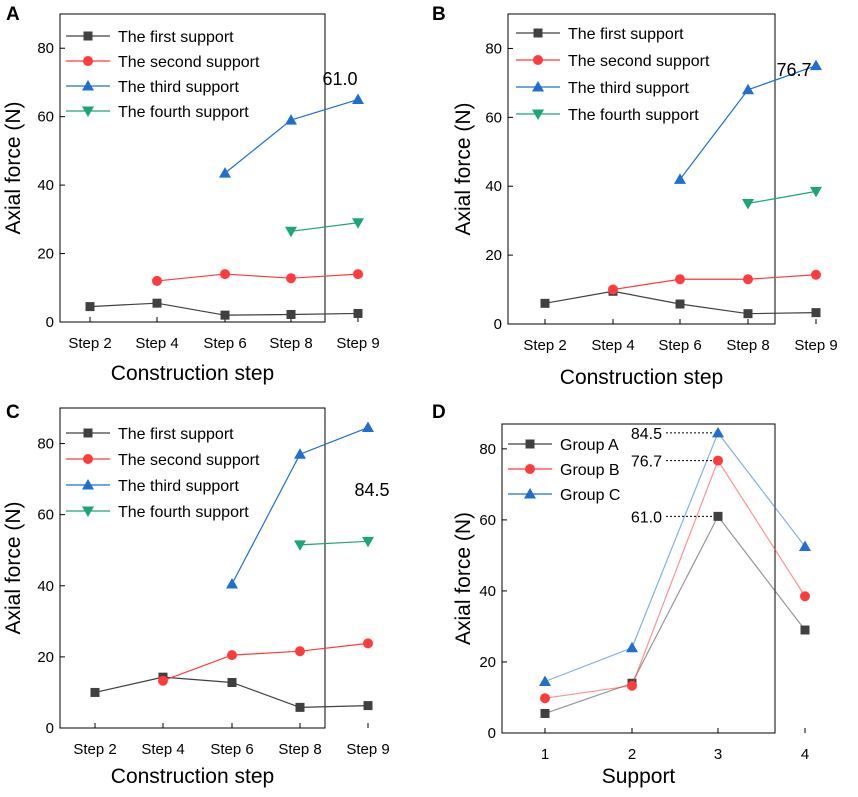 The height and width of the screenshot is (797, 858). What do you see at coordinates (639, 61) in the screenshot?
I see `legend-label: The second support` at bounding box center [639, 61].